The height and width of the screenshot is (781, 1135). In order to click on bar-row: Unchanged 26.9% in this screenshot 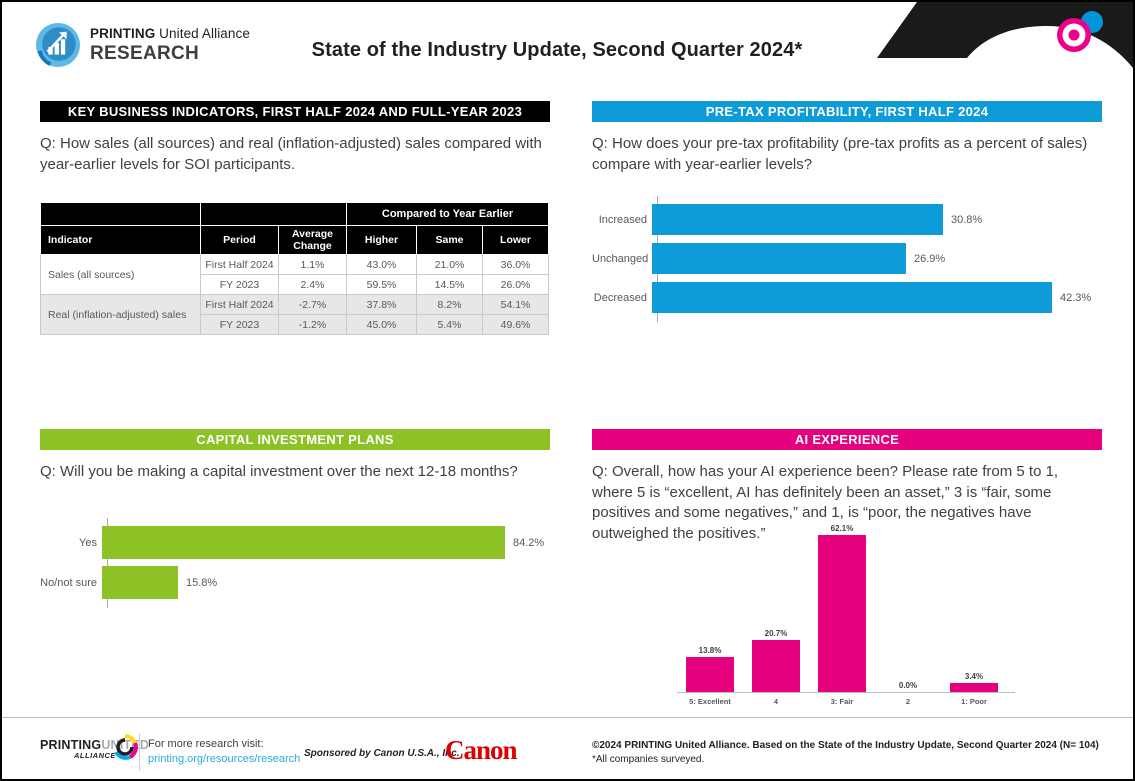, I will do `click(841, 258)`.